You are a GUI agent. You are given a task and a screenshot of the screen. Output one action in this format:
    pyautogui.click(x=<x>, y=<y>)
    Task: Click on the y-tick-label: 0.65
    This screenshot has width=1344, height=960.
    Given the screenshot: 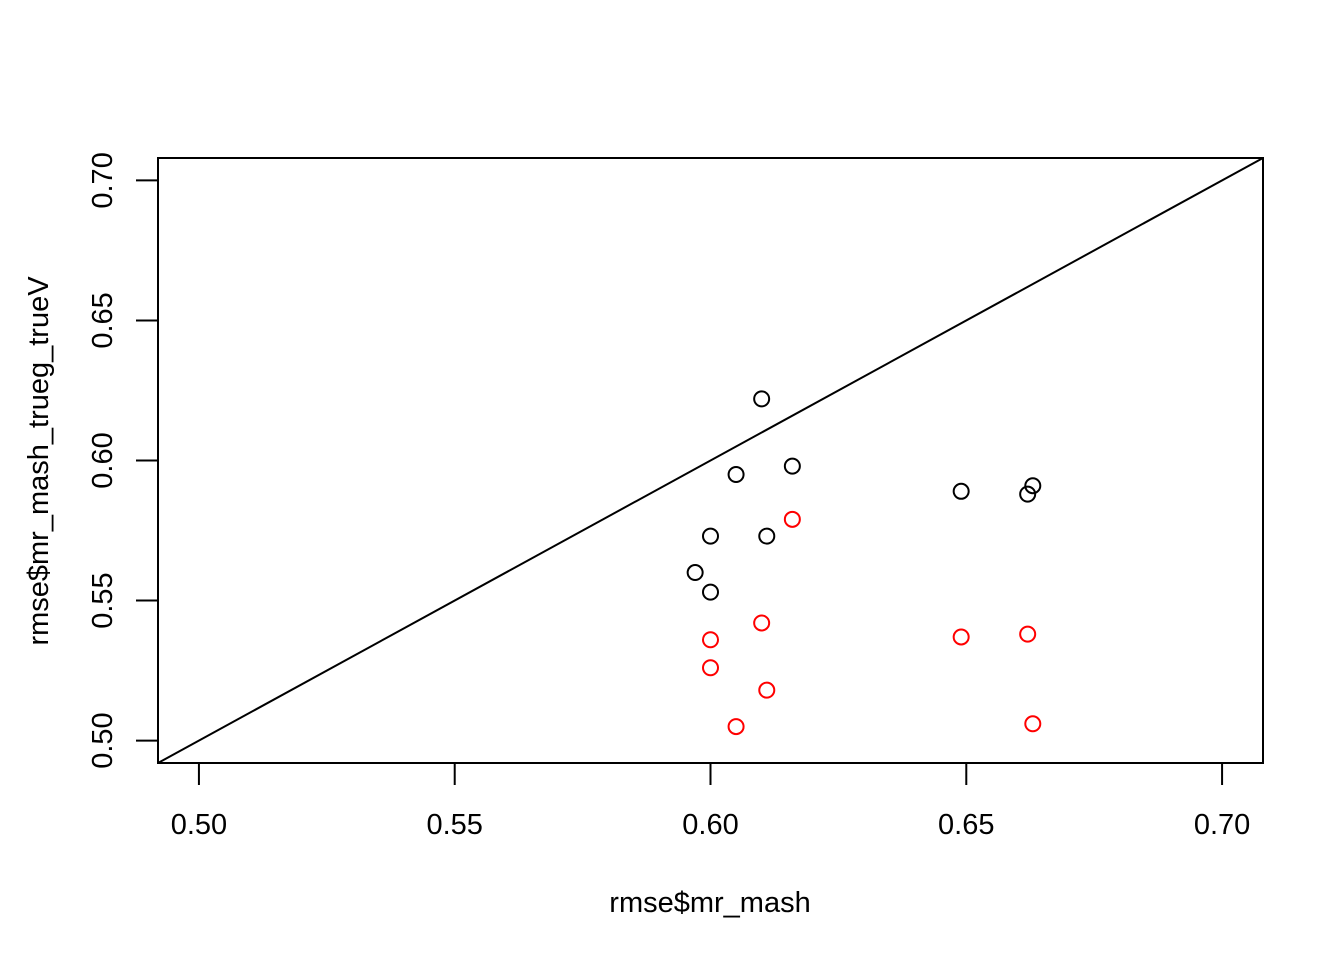 What is the action you would take?
    pyautogui.click(x=103, y=320)
    